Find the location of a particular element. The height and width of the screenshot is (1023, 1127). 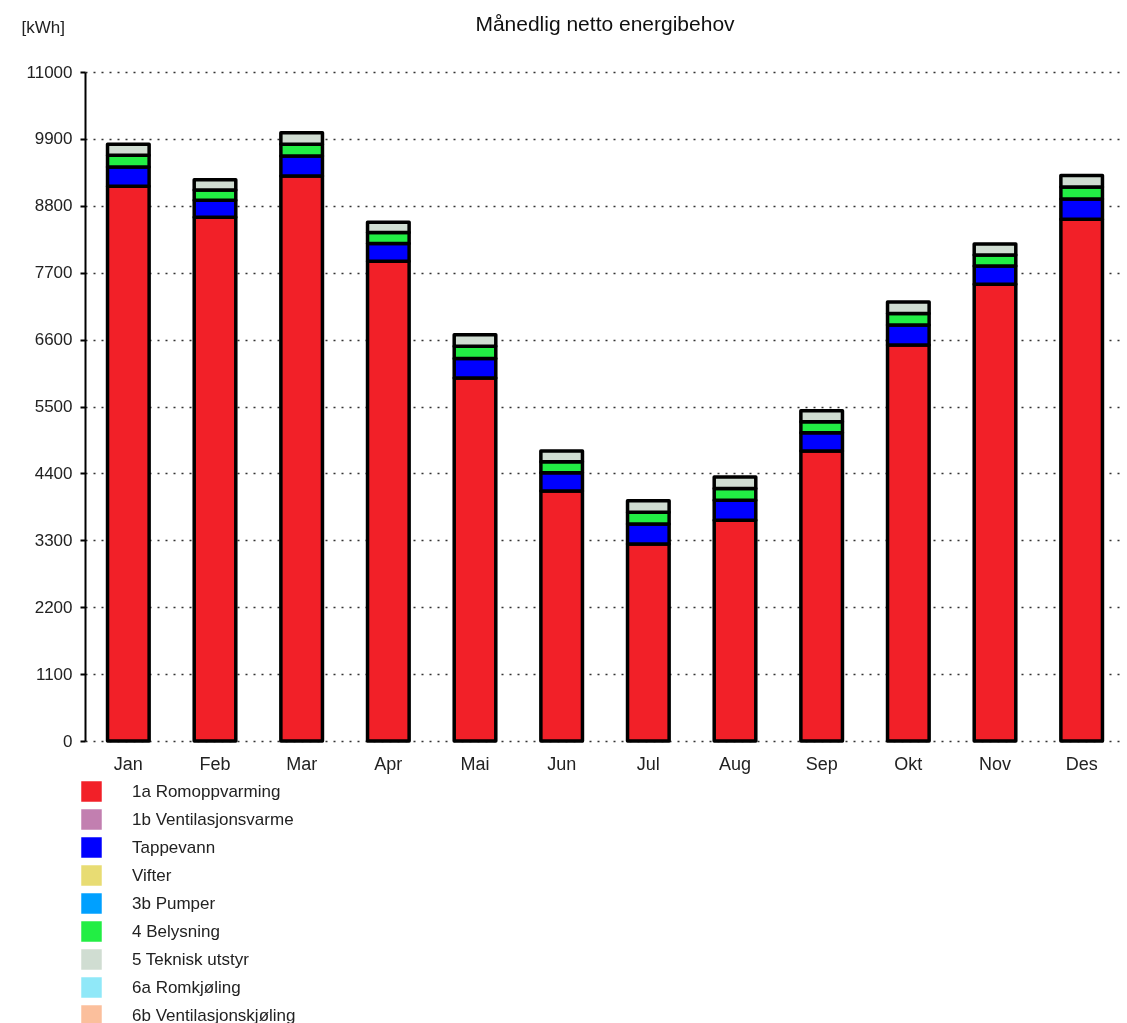

x-tick-label: Okt is located at coordinates (908, 763).